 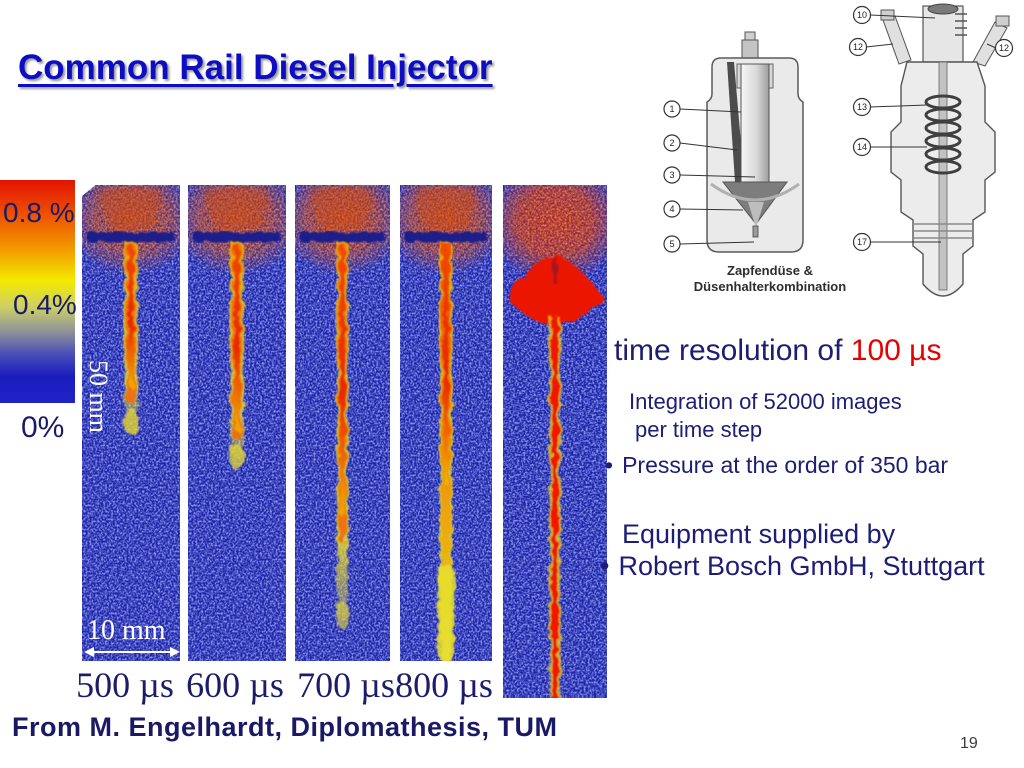 I want to click on colorbar, so click(x=37, y=291).